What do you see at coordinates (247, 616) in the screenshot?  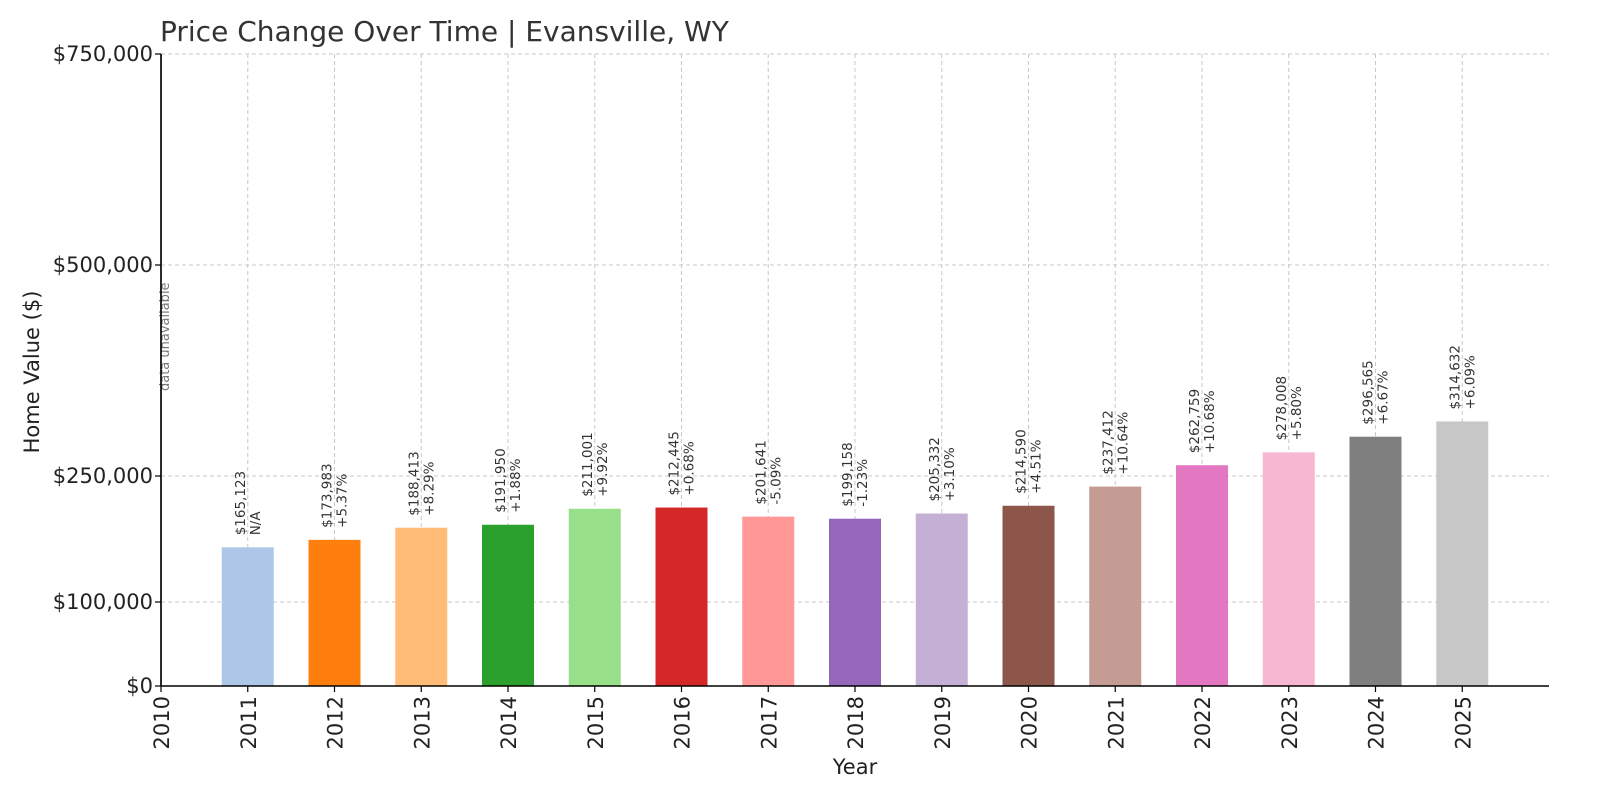 I see `bar-2011` at bounding box center [247, 616].